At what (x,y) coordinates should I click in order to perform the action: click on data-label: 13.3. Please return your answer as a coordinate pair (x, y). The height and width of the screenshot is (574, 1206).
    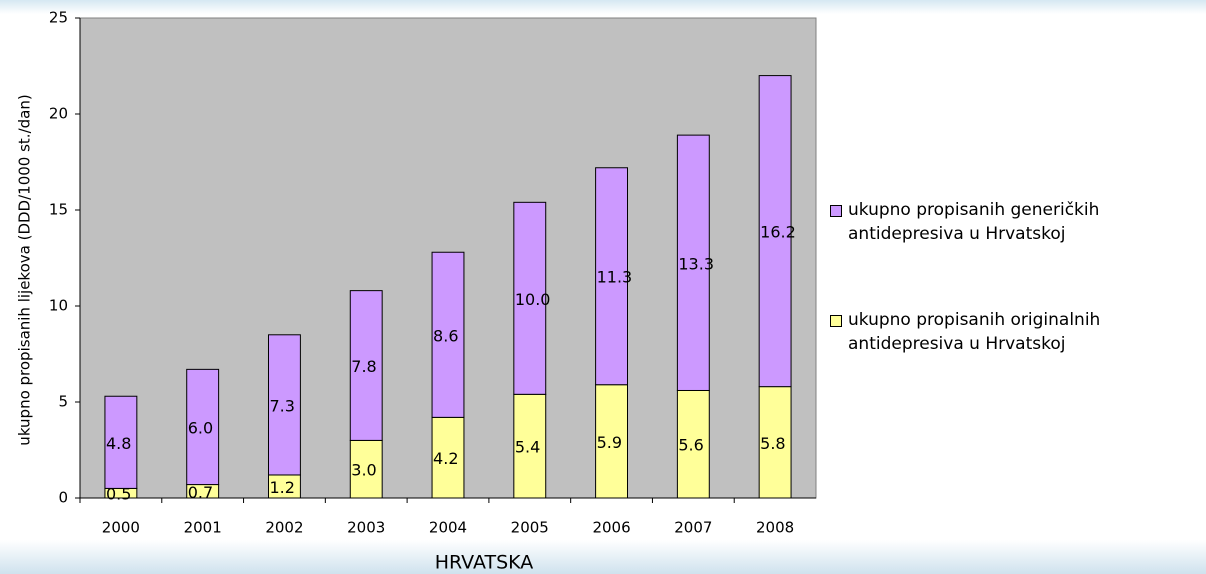
    Looking at the image, I should click on (696, 263).